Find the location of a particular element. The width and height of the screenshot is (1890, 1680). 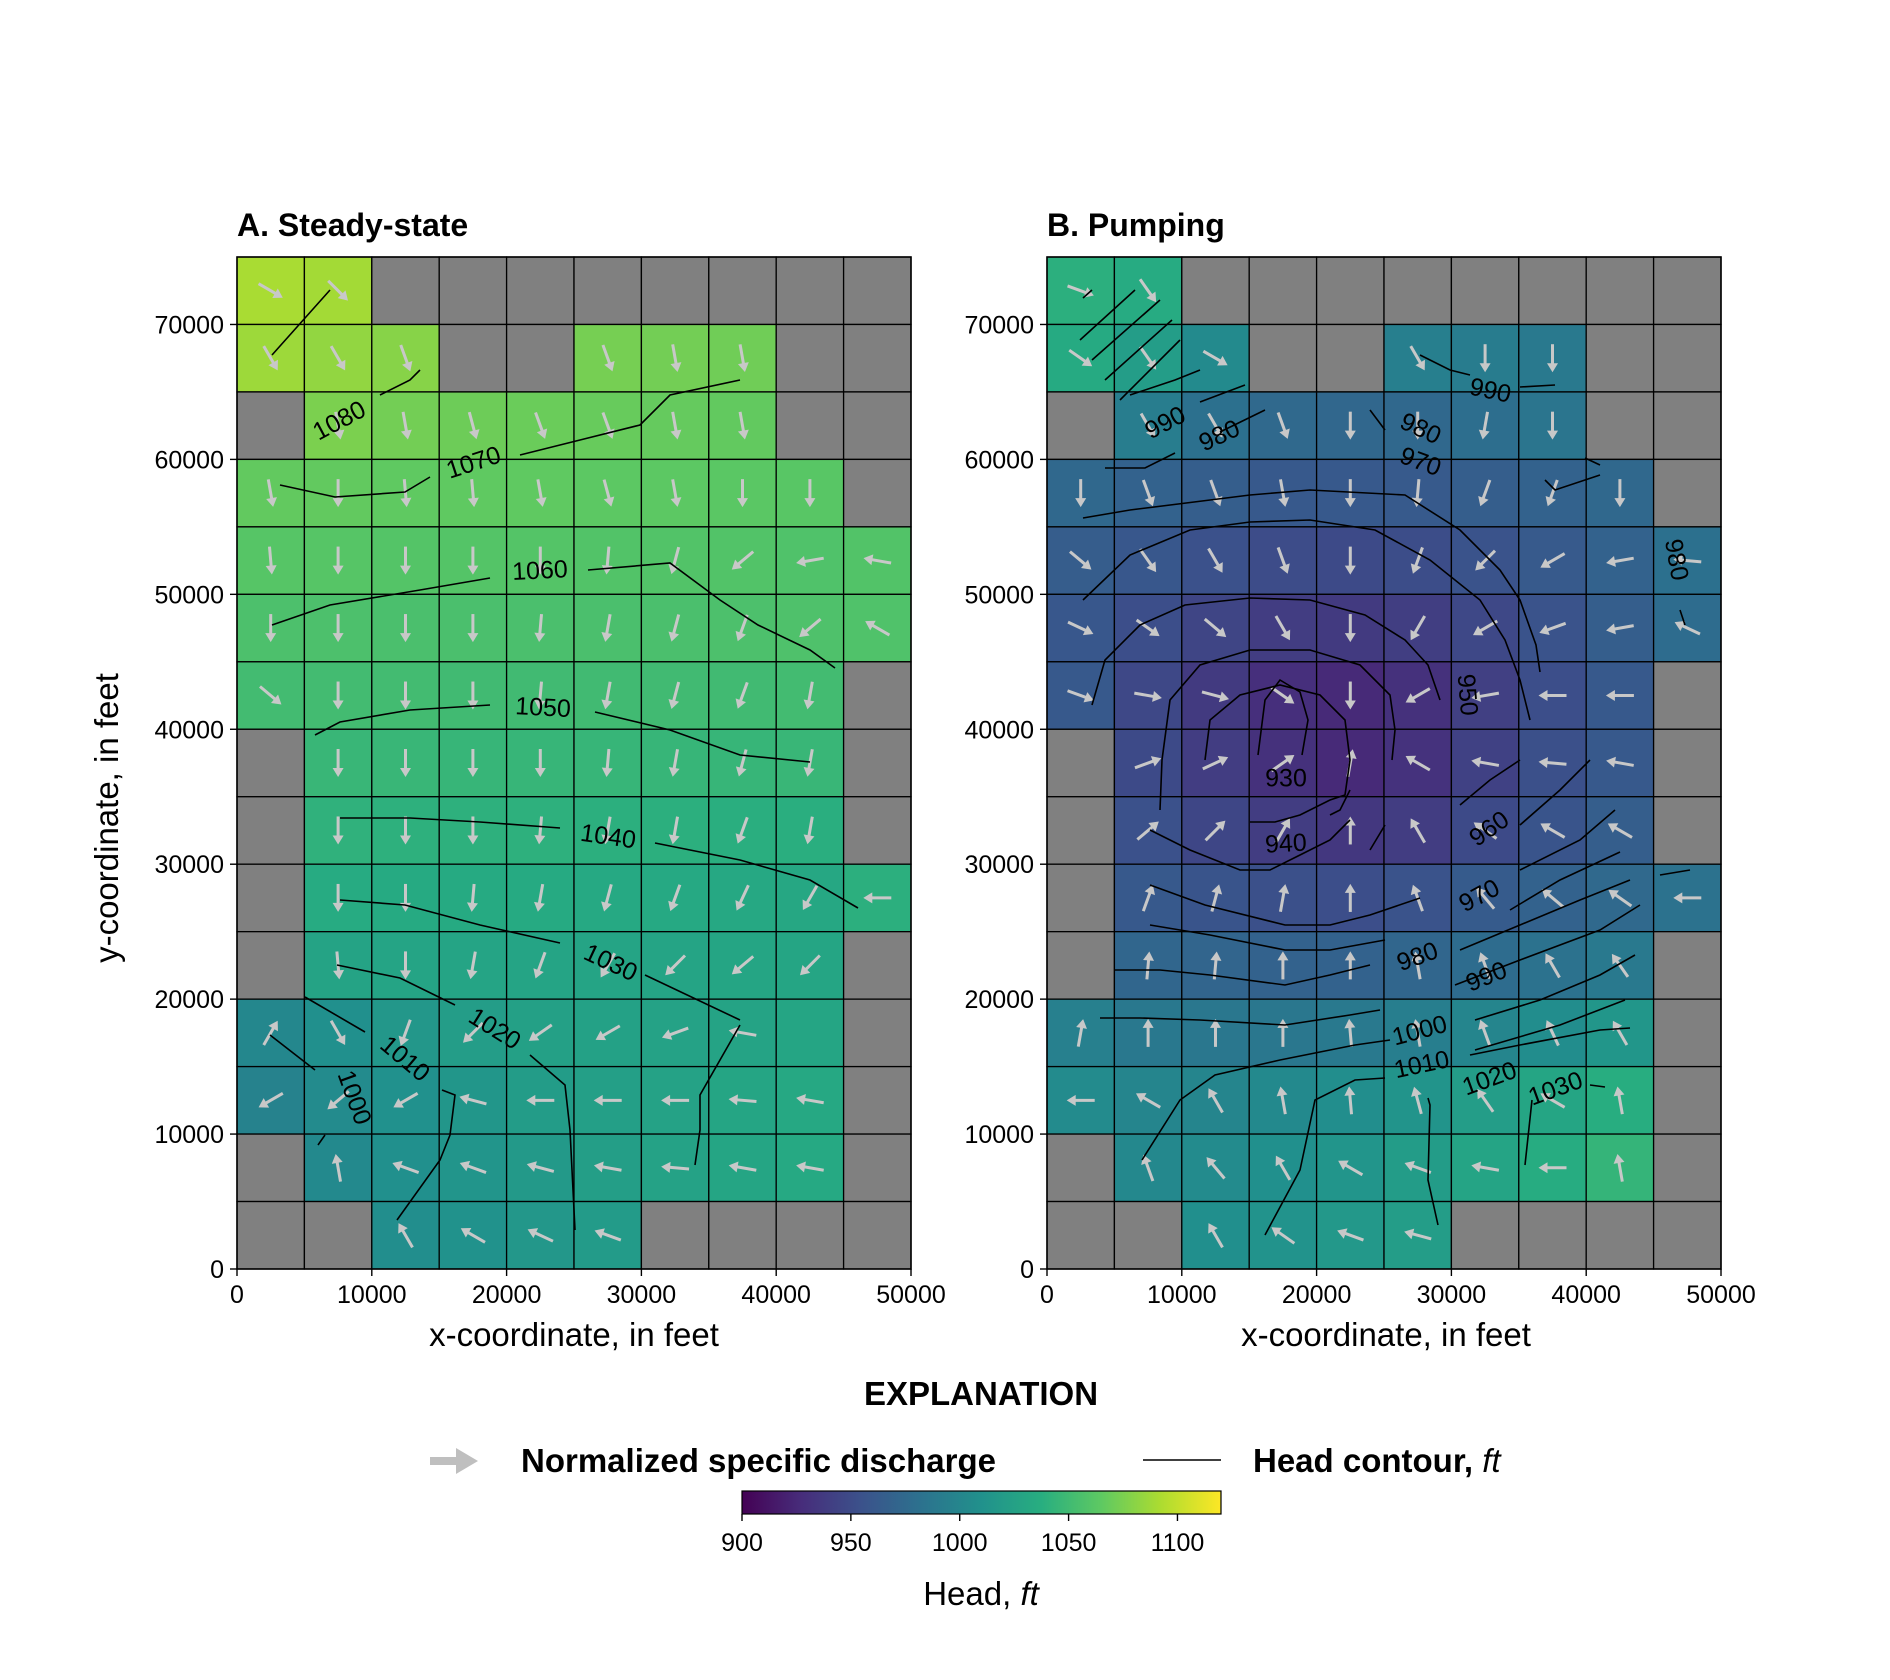

y-axis-label-a: y-coordinate, in feet is located at coordinates (106, 818).